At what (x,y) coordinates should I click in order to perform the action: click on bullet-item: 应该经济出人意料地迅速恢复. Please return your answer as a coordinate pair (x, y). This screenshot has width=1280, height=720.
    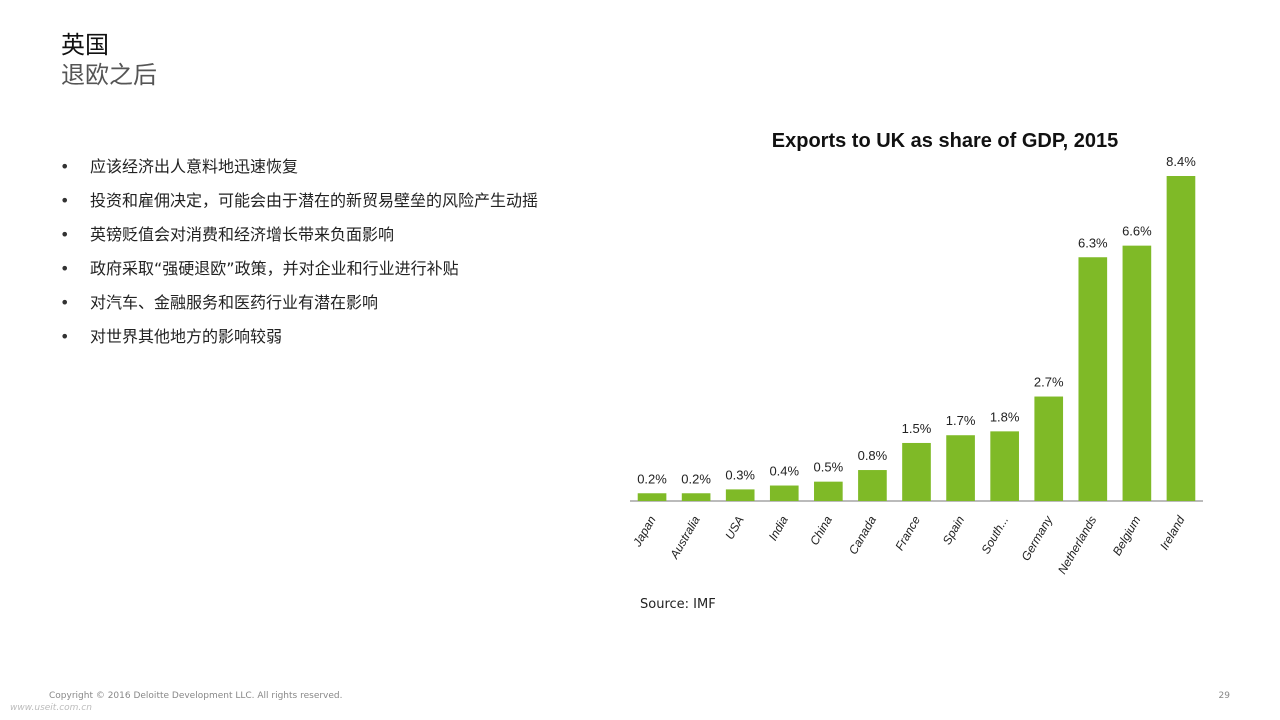
    Looking at the image, I should click on (330, 167).